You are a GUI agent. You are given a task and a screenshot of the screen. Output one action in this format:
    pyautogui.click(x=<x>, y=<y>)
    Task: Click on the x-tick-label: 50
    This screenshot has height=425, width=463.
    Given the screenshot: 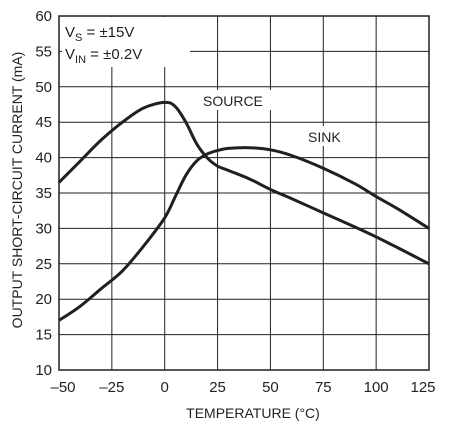 What is the action you would take?
    pyautogui.click(x=270, y=387)
    